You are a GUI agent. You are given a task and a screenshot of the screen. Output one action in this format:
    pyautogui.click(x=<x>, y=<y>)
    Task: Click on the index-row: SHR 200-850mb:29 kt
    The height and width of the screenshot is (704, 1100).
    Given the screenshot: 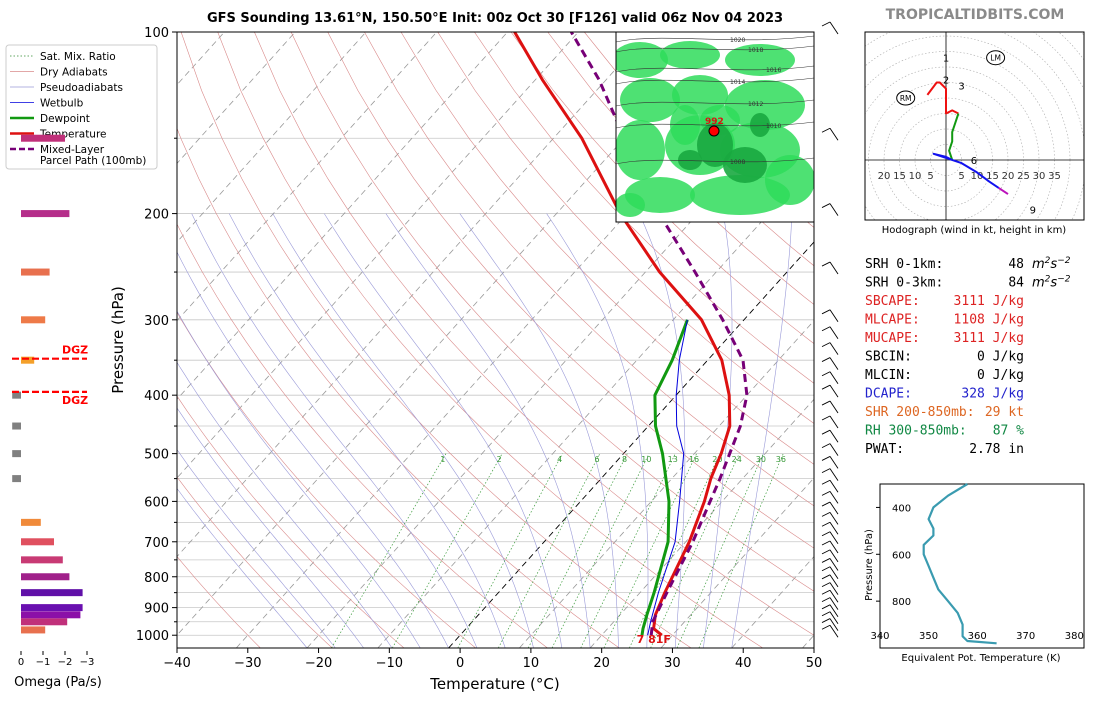 What is the action you would take?
    pyautogui.click(x=944, y=412)
    